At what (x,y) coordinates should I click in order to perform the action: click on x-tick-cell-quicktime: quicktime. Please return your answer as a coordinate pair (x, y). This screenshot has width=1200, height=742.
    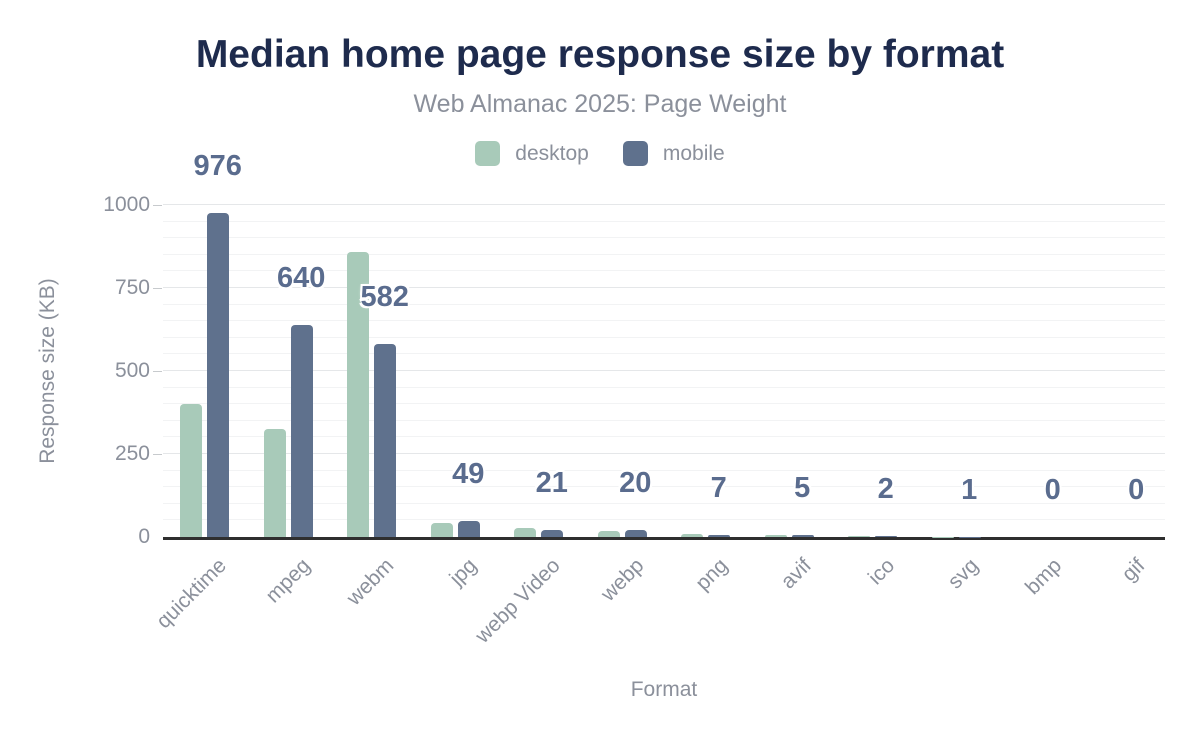
    Looking at the image, I should click on (199, 599).